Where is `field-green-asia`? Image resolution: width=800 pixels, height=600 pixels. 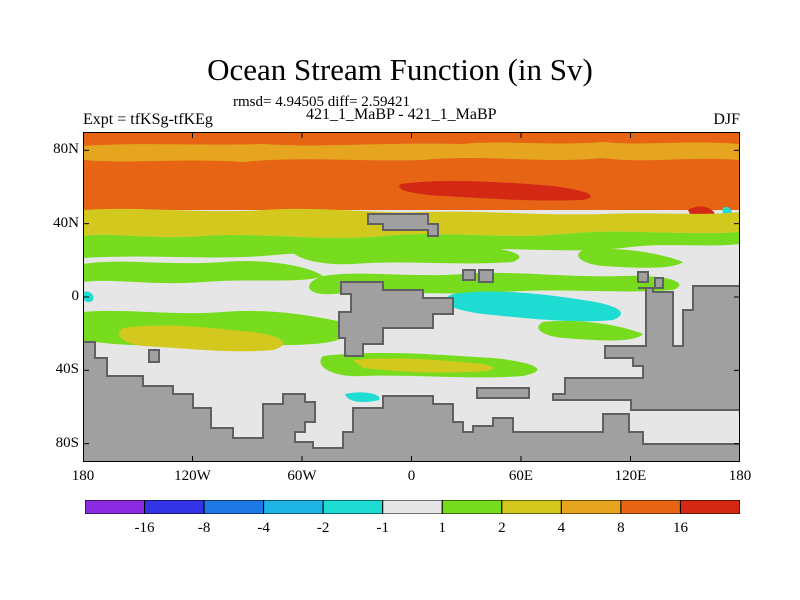 field-green-asia is located at coordinates (630, 258).